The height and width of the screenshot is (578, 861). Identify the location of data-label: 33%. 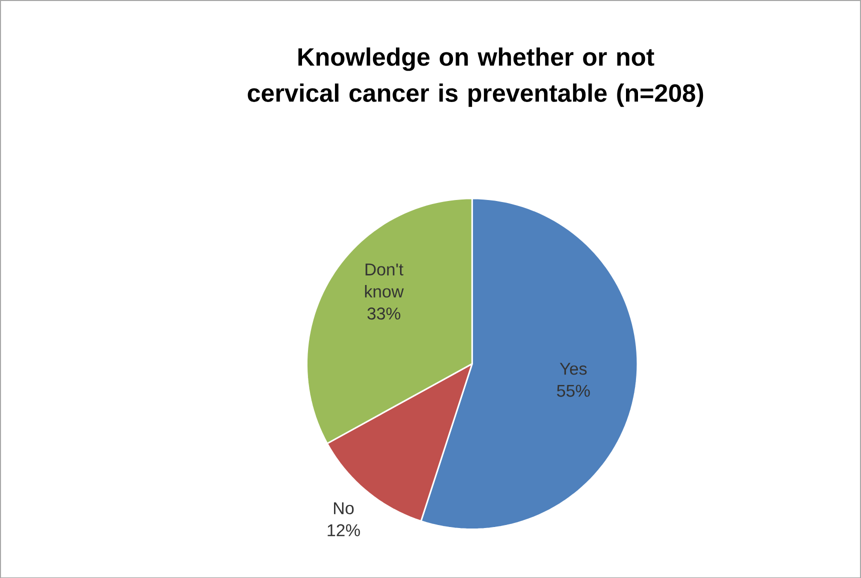
(383, 313).